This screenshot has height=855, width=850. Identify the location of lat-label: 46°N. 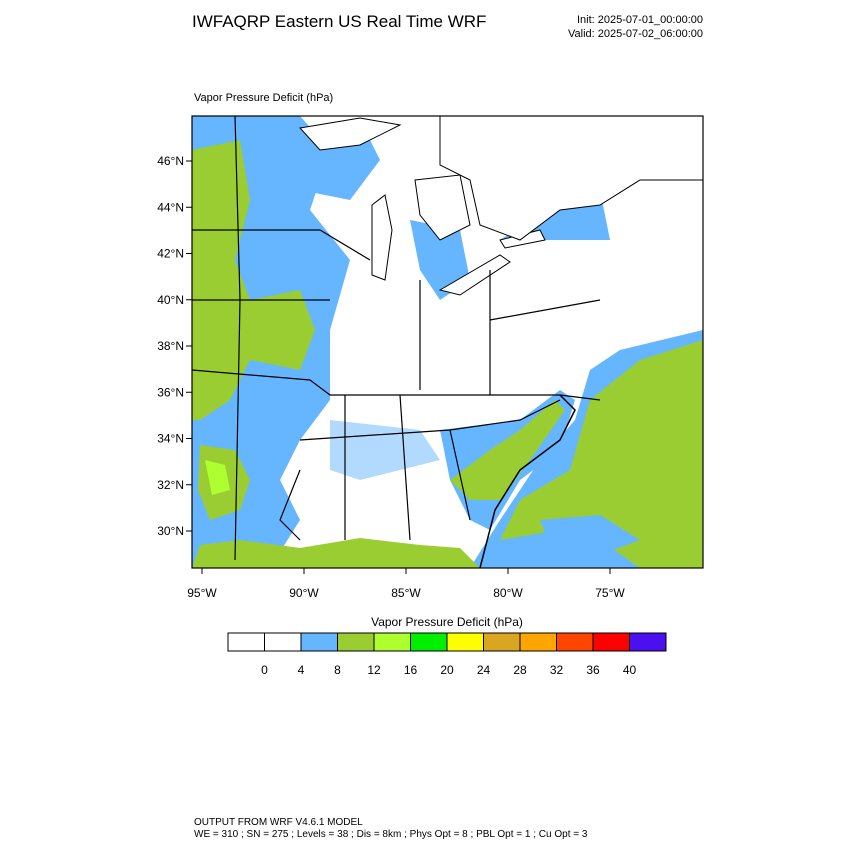
(170, 161).